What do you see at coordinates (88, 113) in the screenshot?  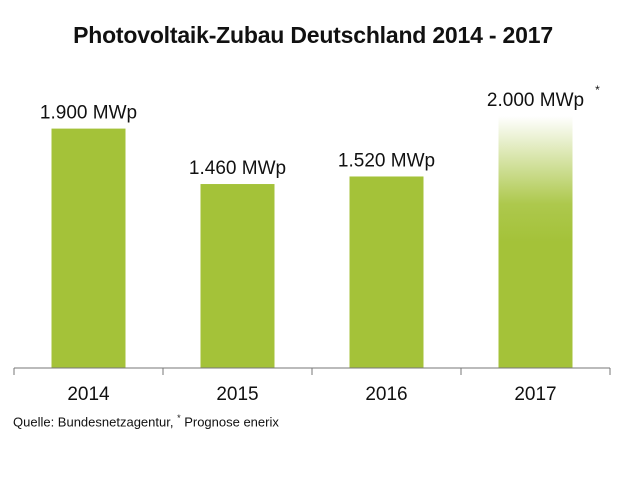 I see `value-label-2014: 1.900 MWp` at bounding box center [88, 113].